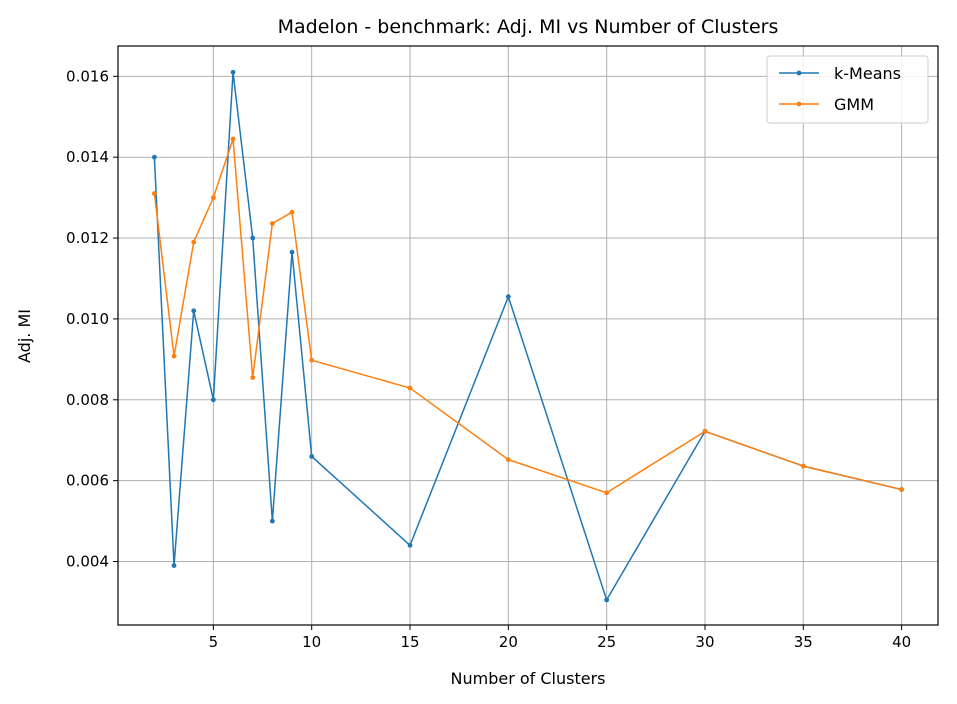 This screenshot has height=704, width=957. Describe the element at coordinates (214, 642) in the screenshot. I see `x-tick-label: 5` at that location.